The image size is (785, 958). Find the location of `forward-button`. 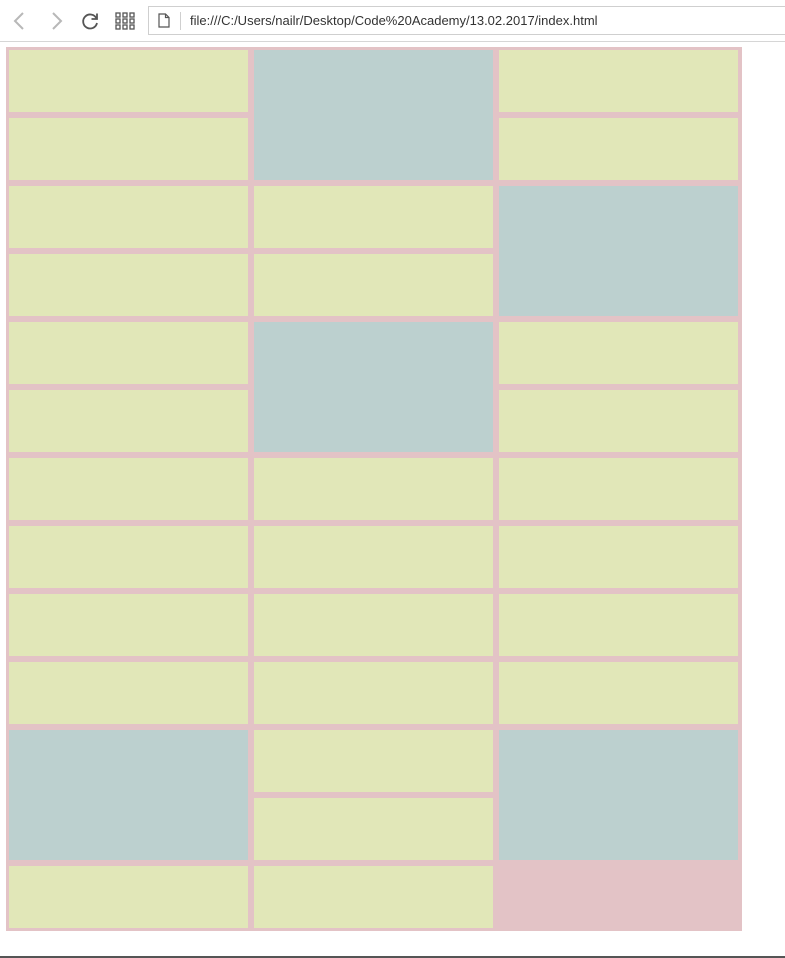

forward-button is located at coordinates (57, 21).